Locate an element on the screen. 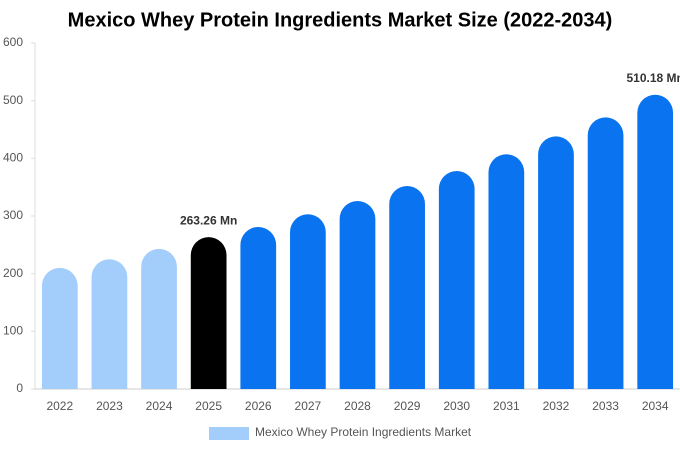  value-label: 263.26 Mn is located at coordinates (208, 220).